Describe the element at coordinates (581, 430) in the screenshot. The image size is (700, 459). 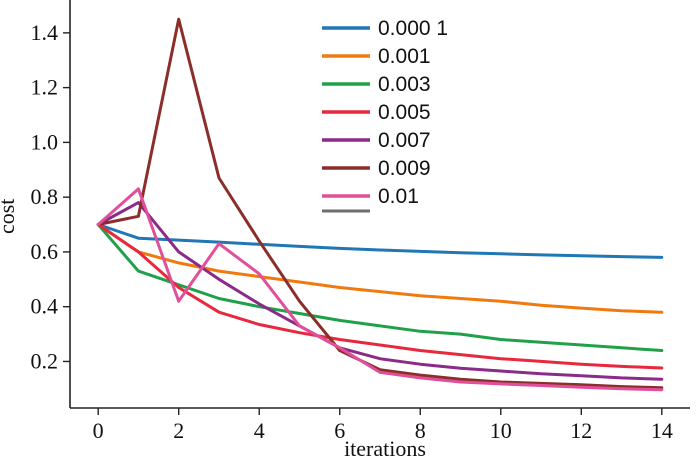
I see `x-tick-label: 12` at that location.